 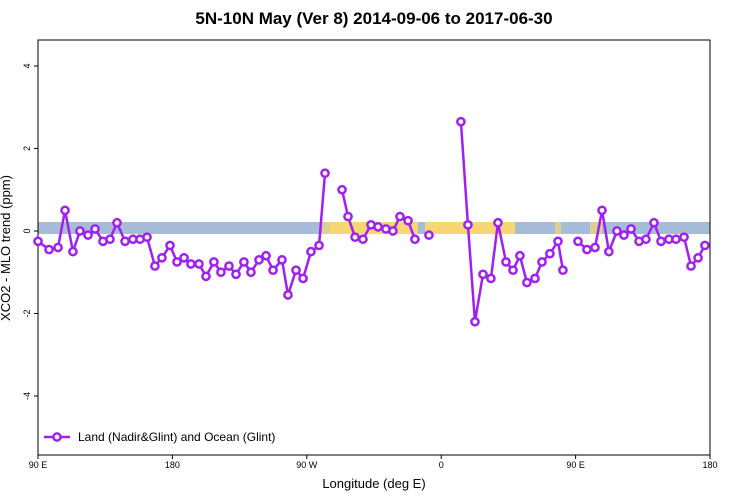 What do you see at coordinates (27, 313) in the screenshot?
I see `y-tick-label: -2` at bounding box center [27, 313].